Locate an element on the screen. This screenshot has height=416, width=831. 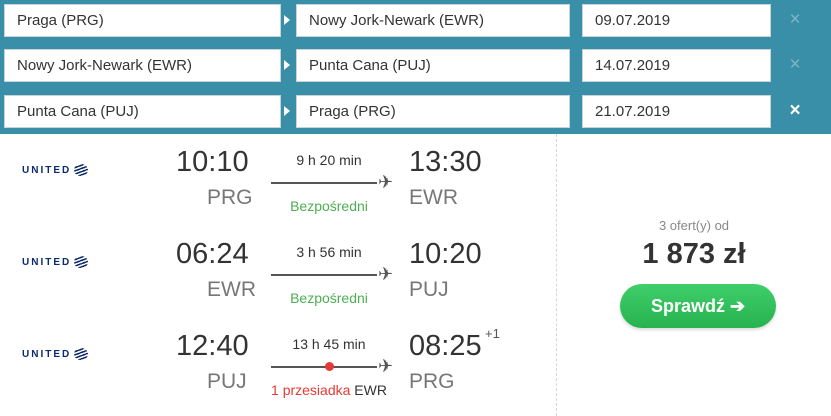
next-day-badge: +1 is located at coordinates (492, 333).